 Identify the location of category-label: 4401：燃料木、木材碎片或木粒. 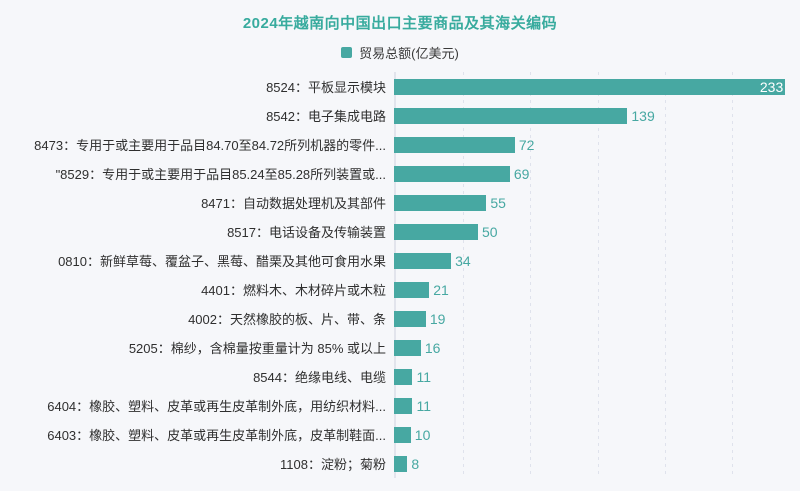
(293, 290).